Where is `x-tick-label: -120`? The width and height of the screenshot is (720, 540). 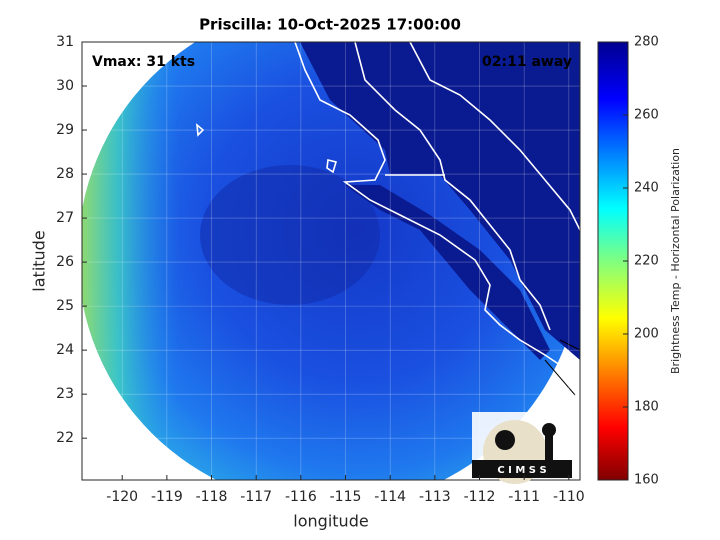
x-tick-label: -120 is located at coordinates (122, 497).